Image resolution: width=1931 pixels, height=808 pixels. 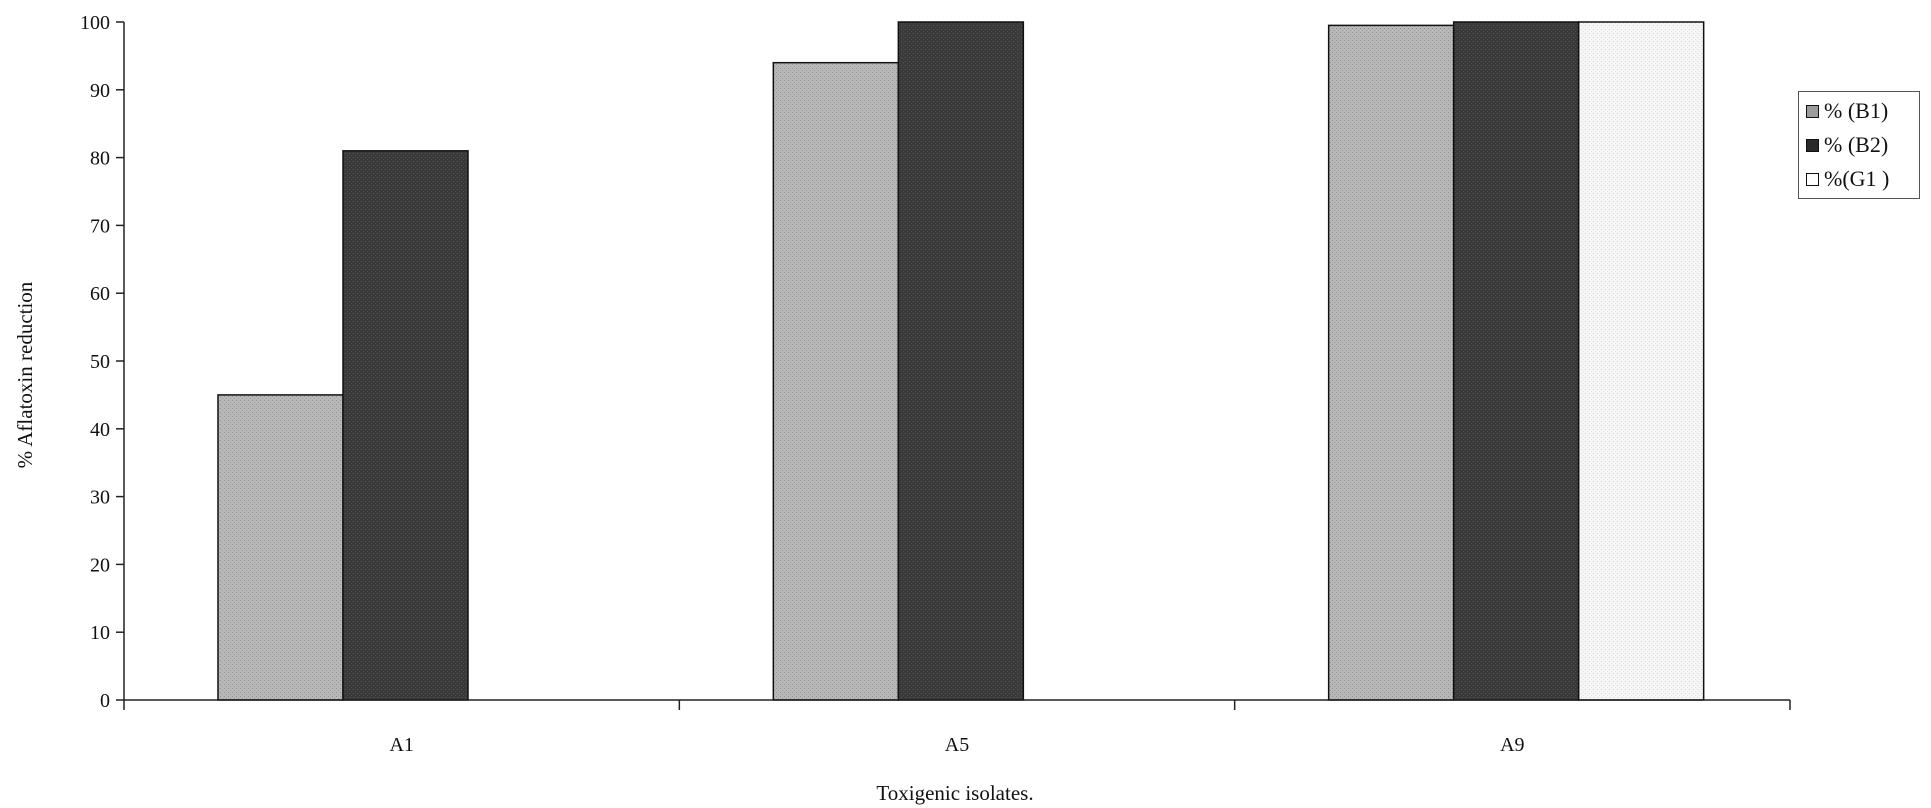 I want to click on legend-item-g1: %(G1 ), so click(x=1859, y=179).